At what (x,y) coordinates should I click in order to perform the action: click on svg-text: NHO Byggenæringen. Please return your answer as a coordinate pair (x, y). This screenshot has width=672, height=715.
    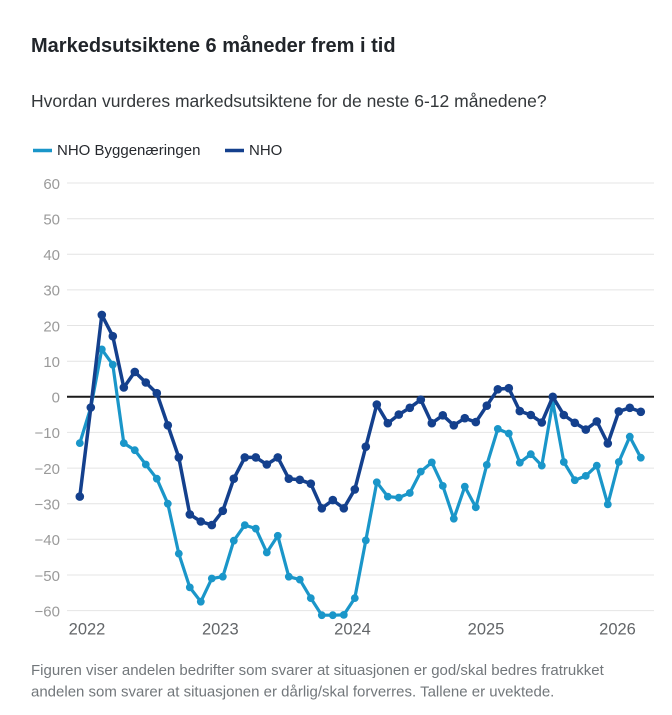
    Looking at the image, I should click on (128, 150).